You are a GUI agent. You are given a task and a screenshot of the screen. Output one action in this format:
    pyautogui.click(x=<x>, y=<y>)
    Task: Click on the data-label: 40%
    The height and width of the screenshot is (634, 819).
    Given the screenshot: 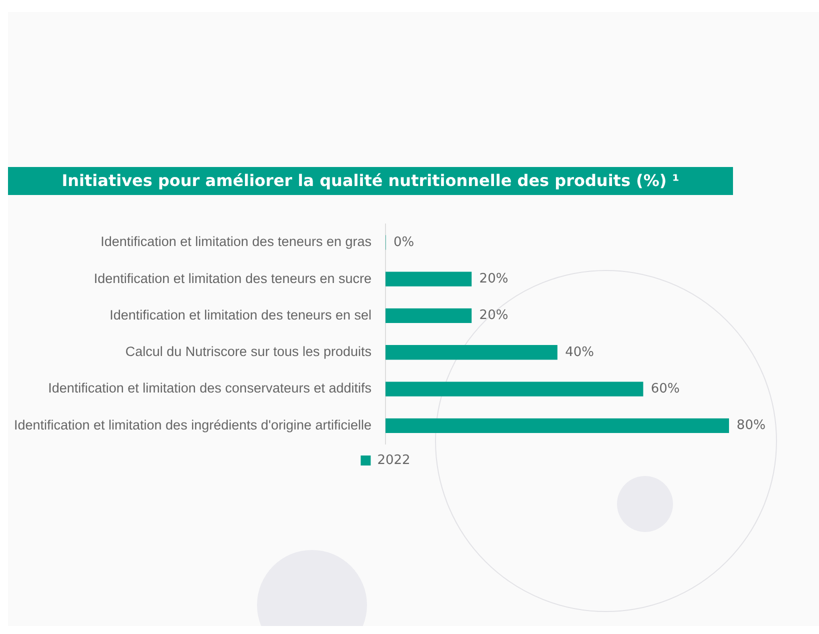 What is the action you would take?
    pyautogui.click(x=579, y=352)
    